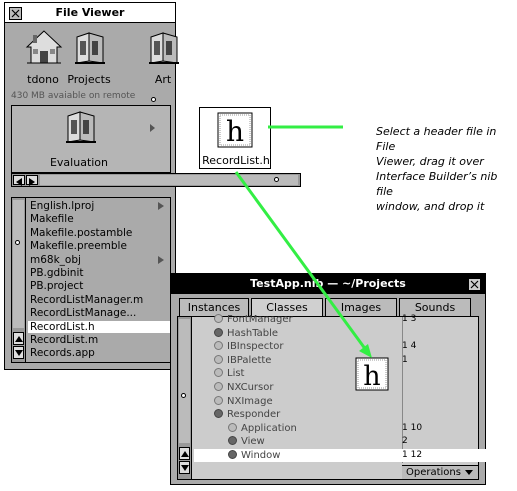 This screenshot has height=491, width=517. Describe the element at coordinates (236, 160) in the screenshot. I see `browser-item-label: RecordList.h` at that location.